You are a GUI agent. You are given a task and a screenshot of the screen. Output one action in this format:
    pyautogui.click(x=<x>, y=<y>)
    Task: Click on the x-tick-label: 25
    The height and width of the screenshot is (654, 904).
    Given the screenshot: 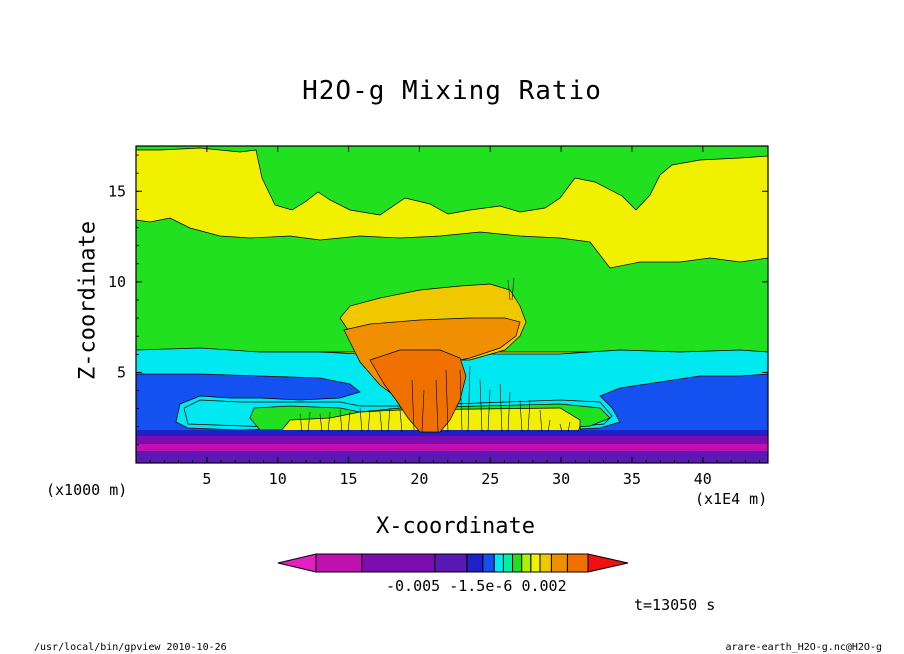 What is the action you would take?
    pyautogui.click(x=490, y=479)
    